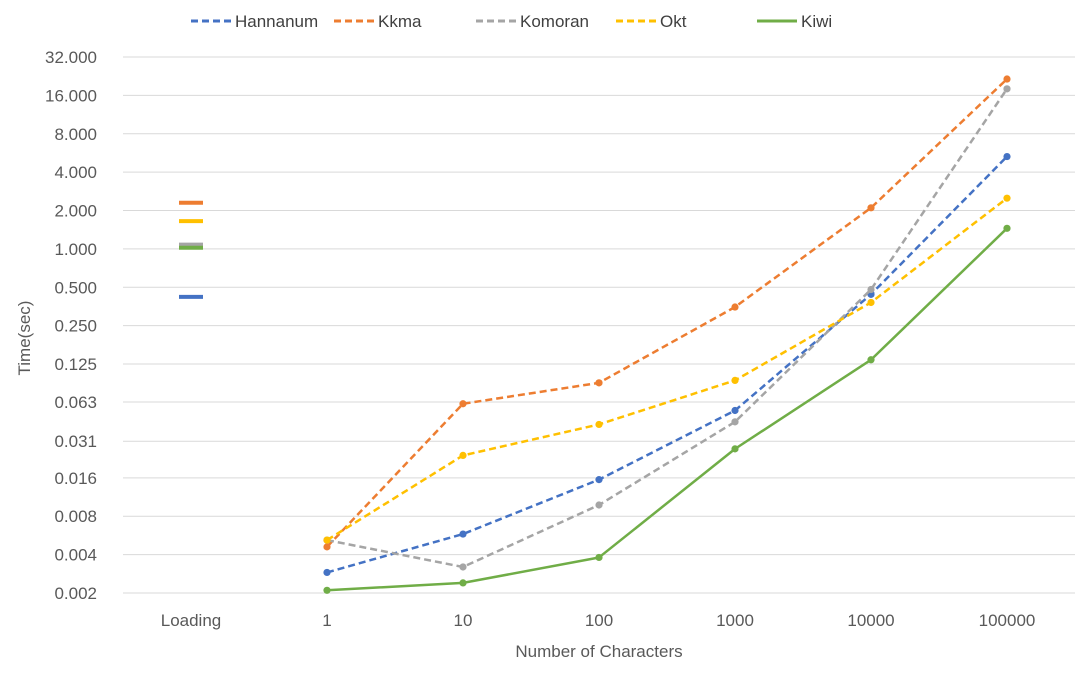 The width and height of the screenshot is (1086, 673). I want to click on x-tick-label: 10, so click(463, 620).